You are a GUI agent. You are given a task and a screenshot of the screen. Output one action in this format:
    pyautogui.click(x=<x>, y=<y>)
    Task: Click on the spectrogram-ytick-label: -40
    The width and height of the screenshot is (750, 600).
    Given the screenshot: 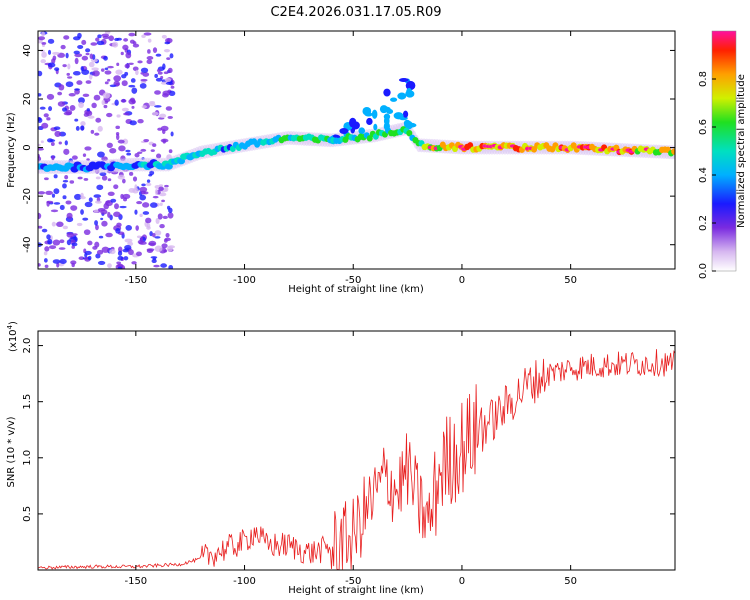 What is the action you would take?
    pyautogui.click(x=27, y=245)
    